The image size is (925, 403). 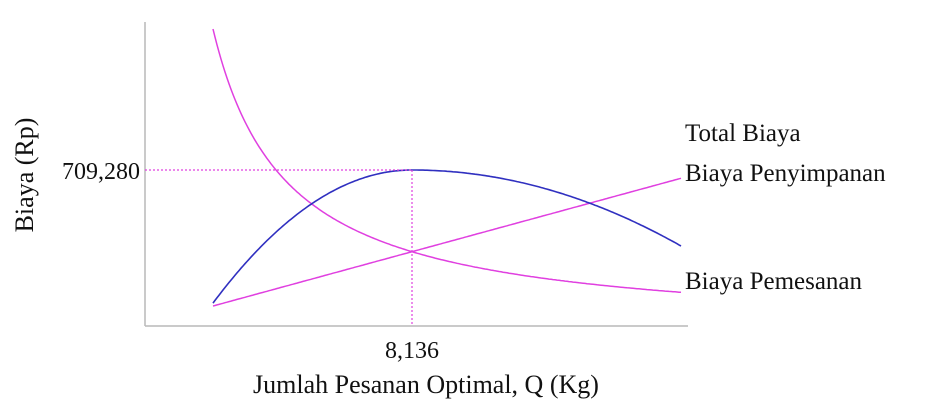 I want to click on series-label-total-biaya: Total Biaya, so click(x=743, y=133).